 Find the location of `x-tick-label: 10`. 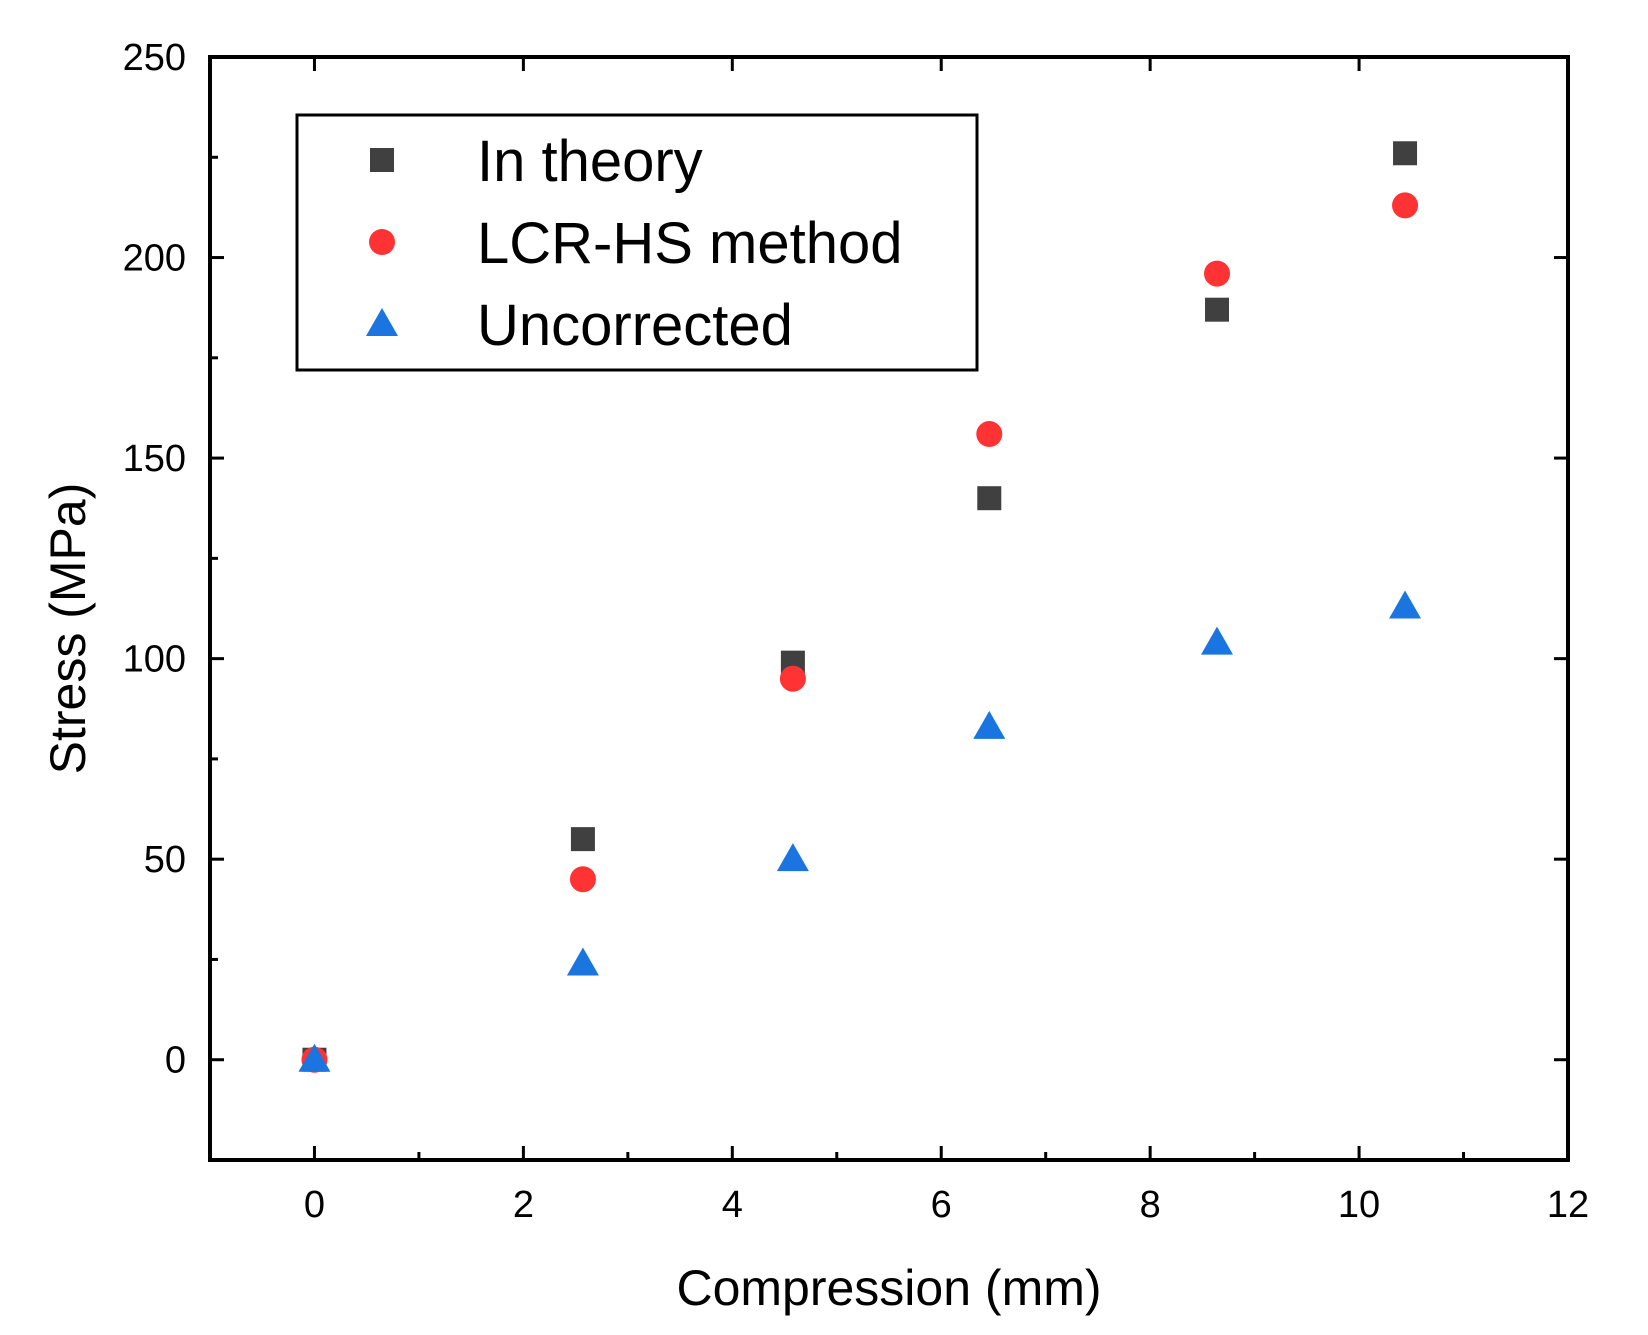

x-tick-label: 10 is located at coordinates (1359, 1205).